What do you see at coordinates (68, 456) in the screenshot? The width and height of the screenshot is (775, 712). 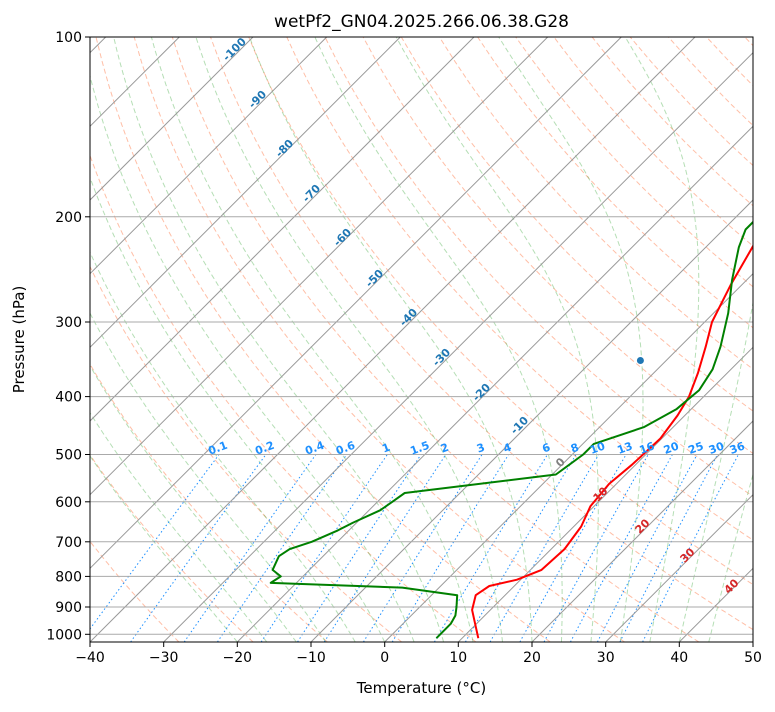 I see `y-tick-label: 500` at bounding box center [68, 456].